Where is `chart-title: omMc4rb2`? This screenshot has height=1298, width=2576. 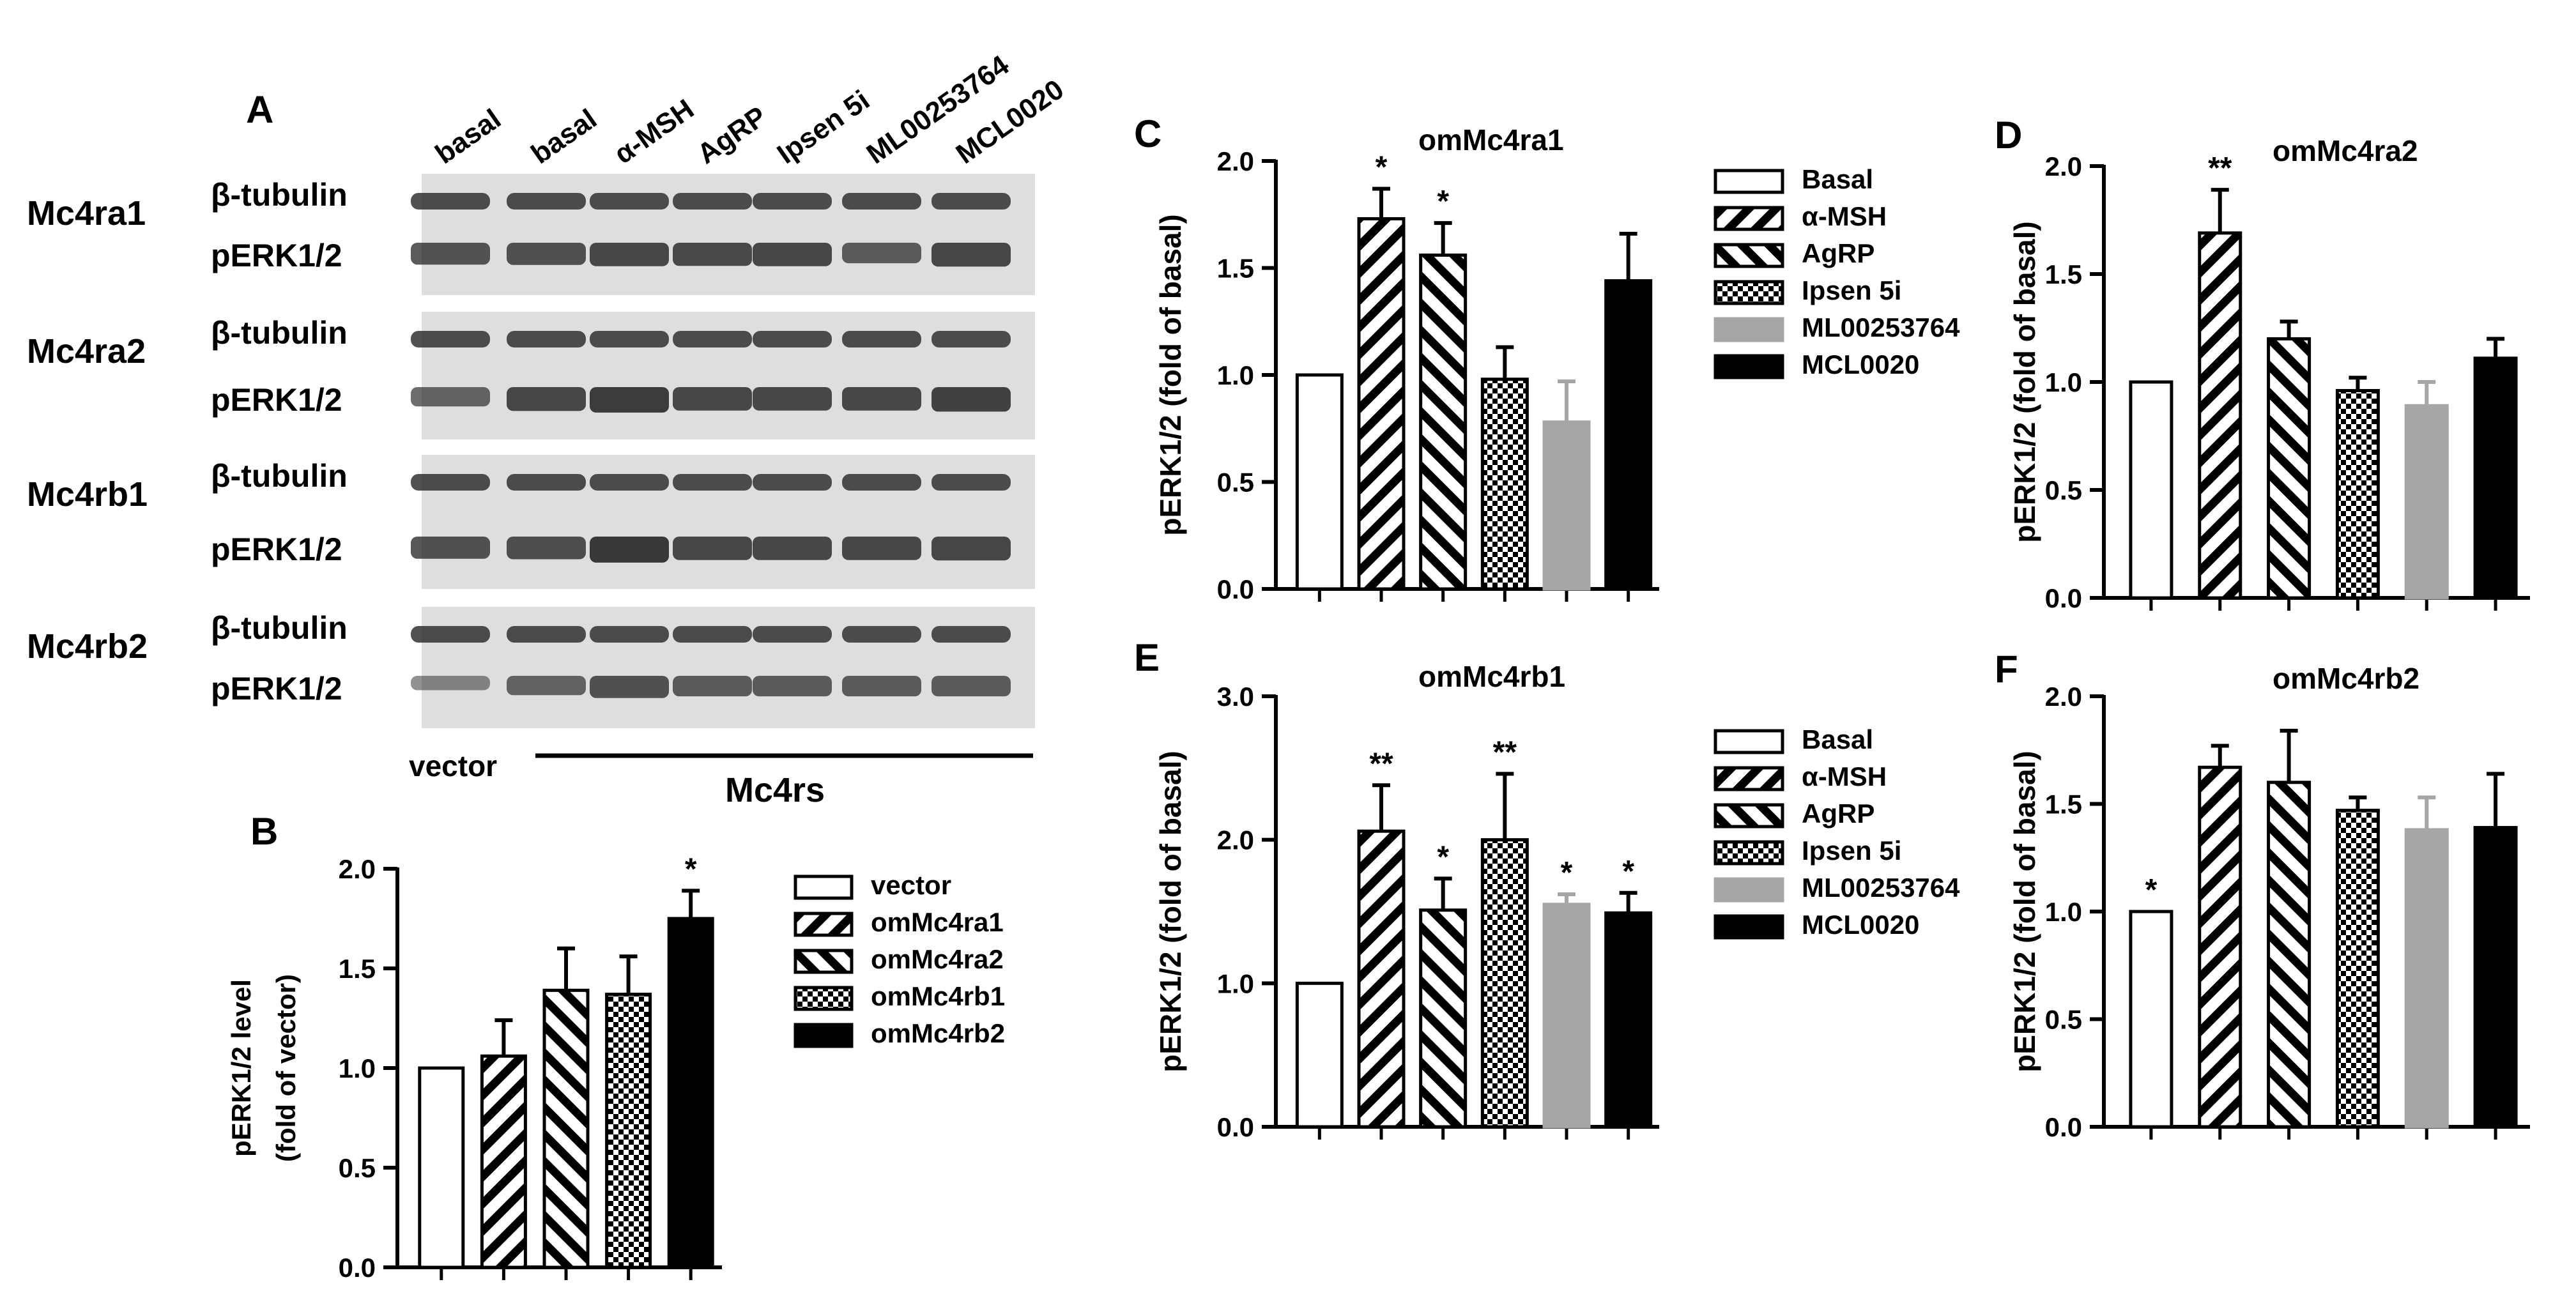 chart-title: omMc4rb2 is located at coordinates (2346, 678).